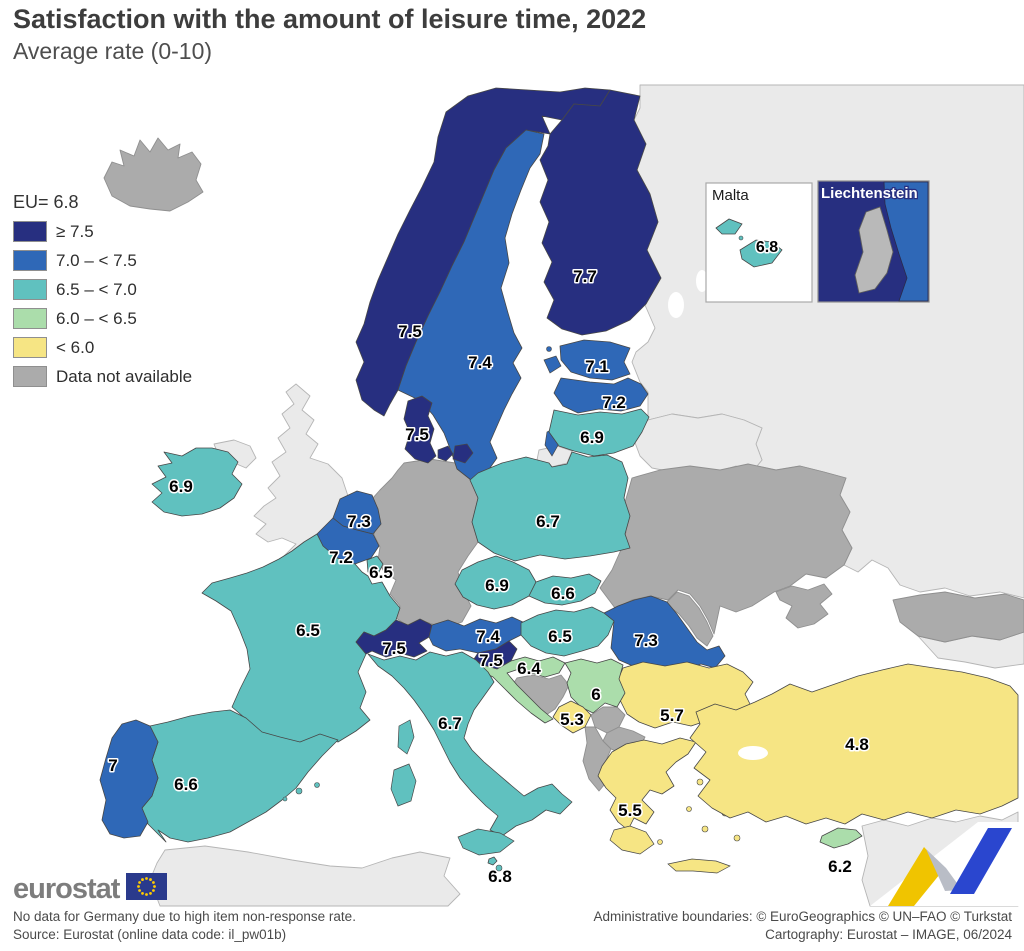 Image resolution: width=1024 pixels, height=951 pixels. Describe the element at coordinates (102, 231) in the screenshot. I see `legend-item: ≥ 7.5` at that location.